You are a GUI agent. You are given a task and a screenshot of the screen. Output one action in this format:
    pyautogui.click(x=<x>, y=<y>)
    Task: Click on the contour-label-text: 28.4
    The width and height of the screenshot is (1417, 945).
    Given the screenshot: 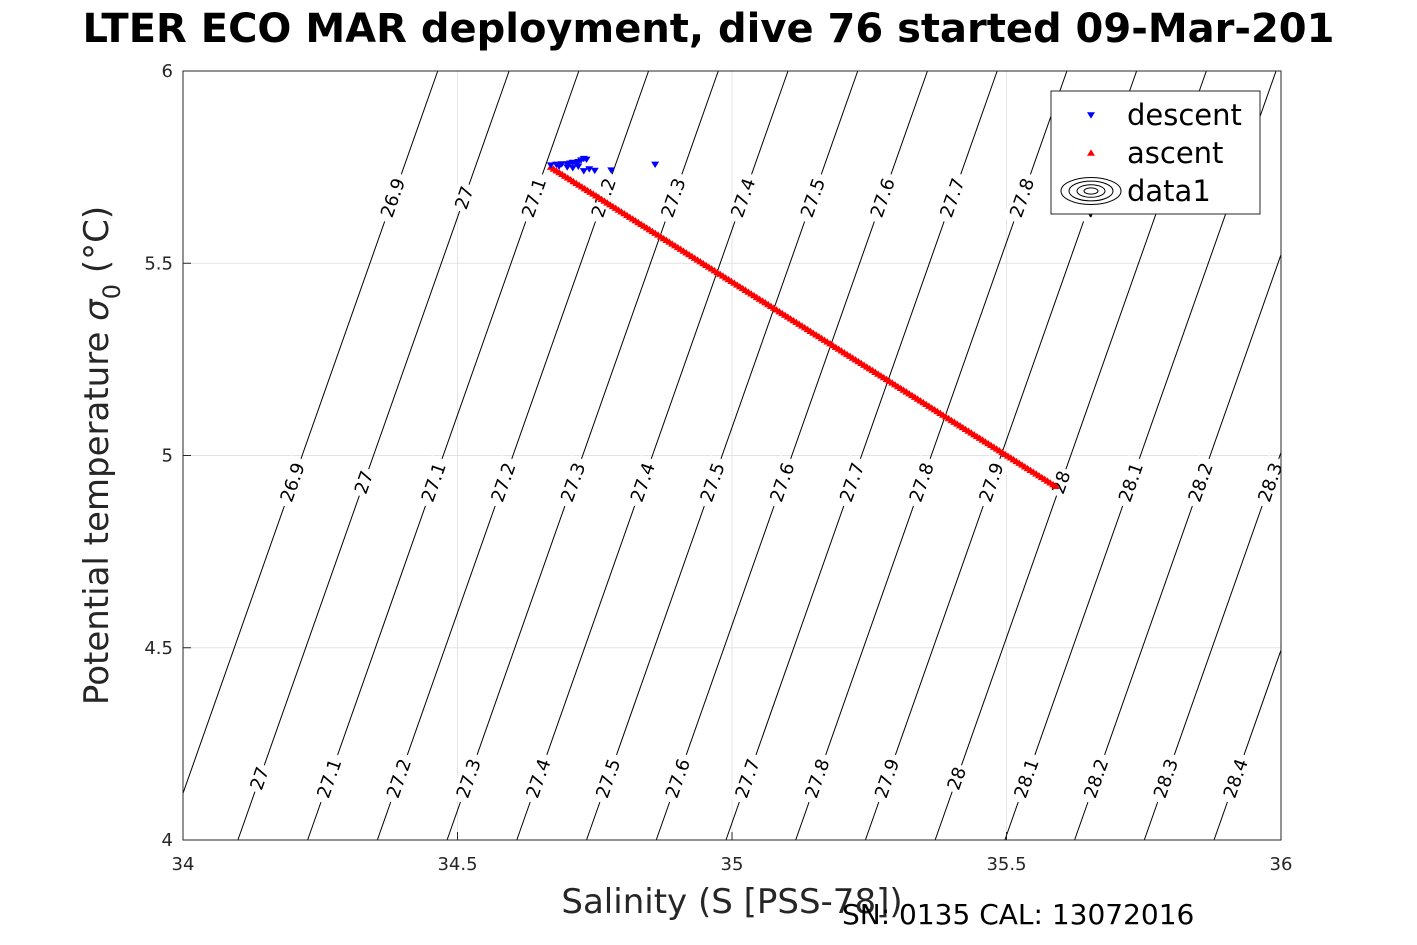 What is the action you would take?
    pyautogui.click(x=1236, y=778)
    